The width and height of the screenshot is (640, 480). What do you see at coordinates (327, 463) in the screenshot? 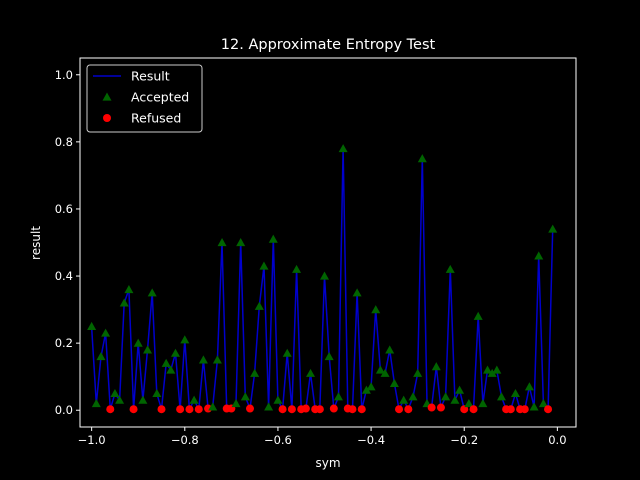
I see `x-axis-label: sym` at bounding box center [327, 463].